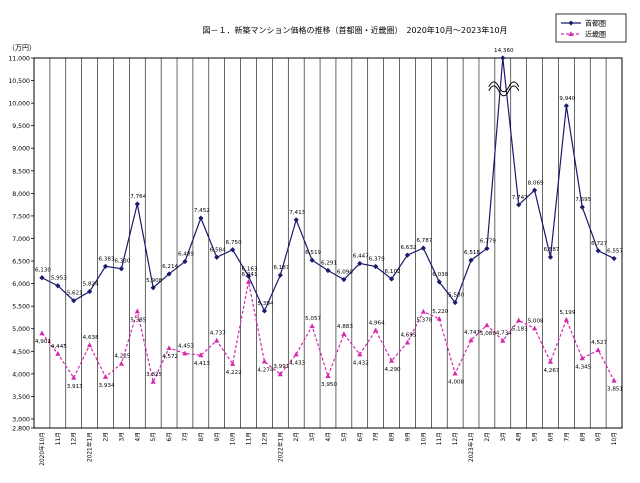 This screenshot has height=483, width=640. Describe the element at coordinates (21, 352) in the screenshot. I see `y-tick-label: 4,500` at that location.